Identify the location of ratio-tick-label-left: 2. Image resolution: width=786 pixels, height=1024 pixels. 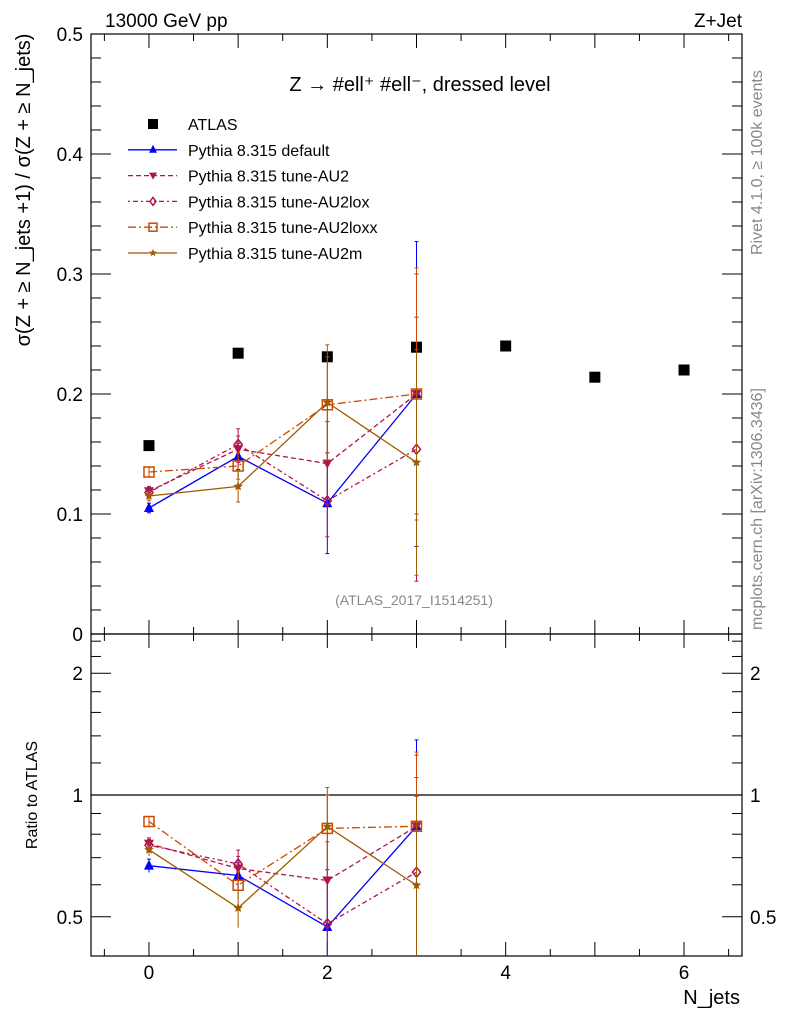
(77, 674).